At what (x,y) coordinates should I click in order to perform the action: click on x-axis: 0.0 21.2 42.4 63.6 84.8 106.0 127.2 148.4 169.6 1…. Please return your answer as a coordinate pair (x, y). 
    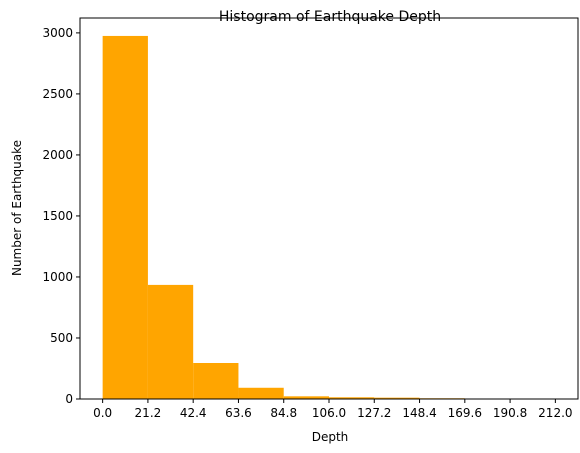
    Looking at the image, I should click on (333, 409).